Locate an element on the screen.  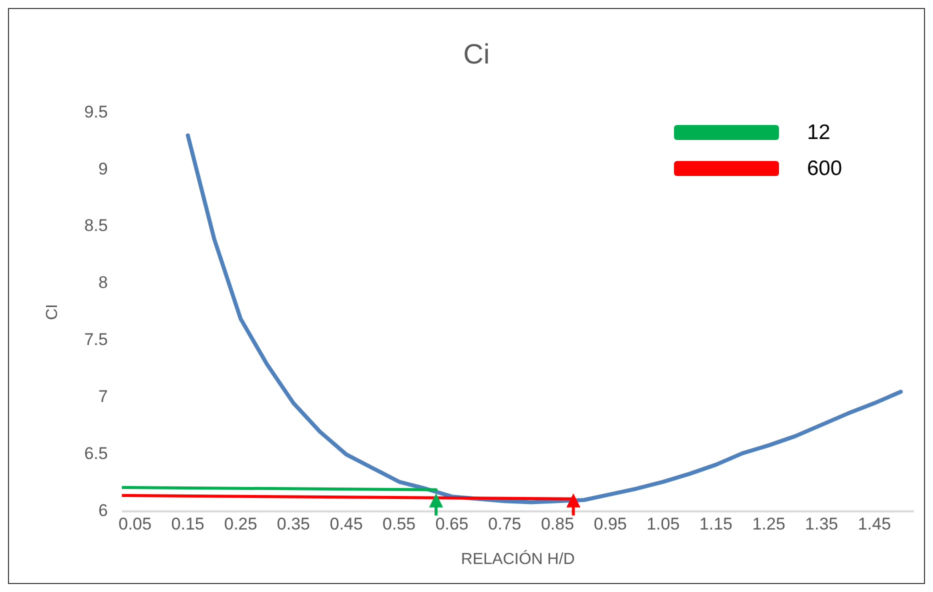
x-tick-label: 1.25 is located at coordinates (769, 524).